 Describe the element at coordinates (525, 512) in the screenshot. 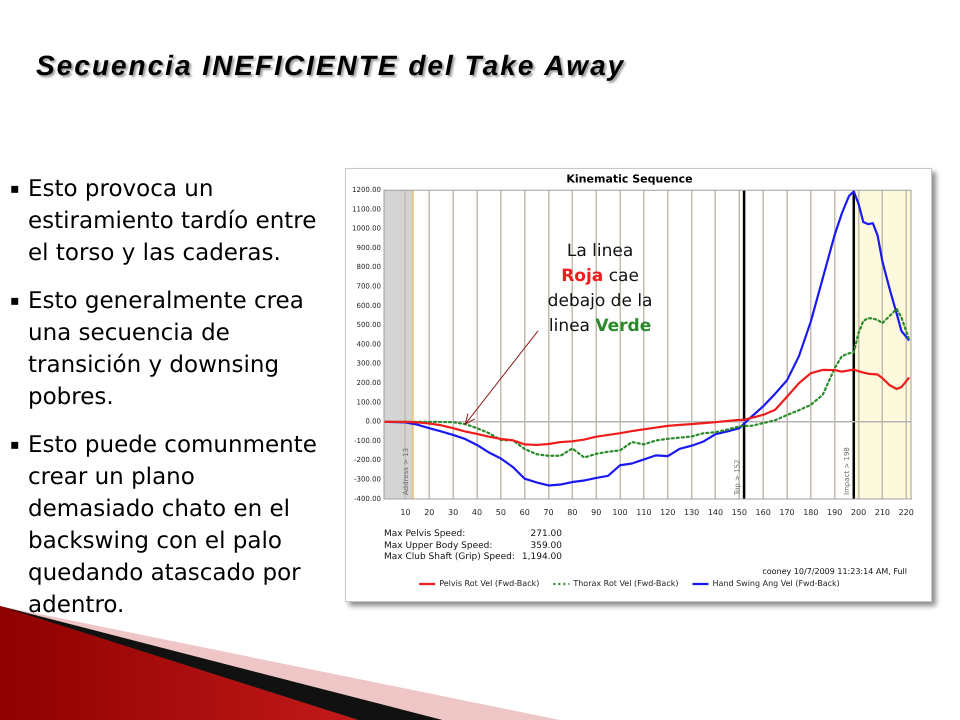

I see `x-tick-label: 60` at that location.